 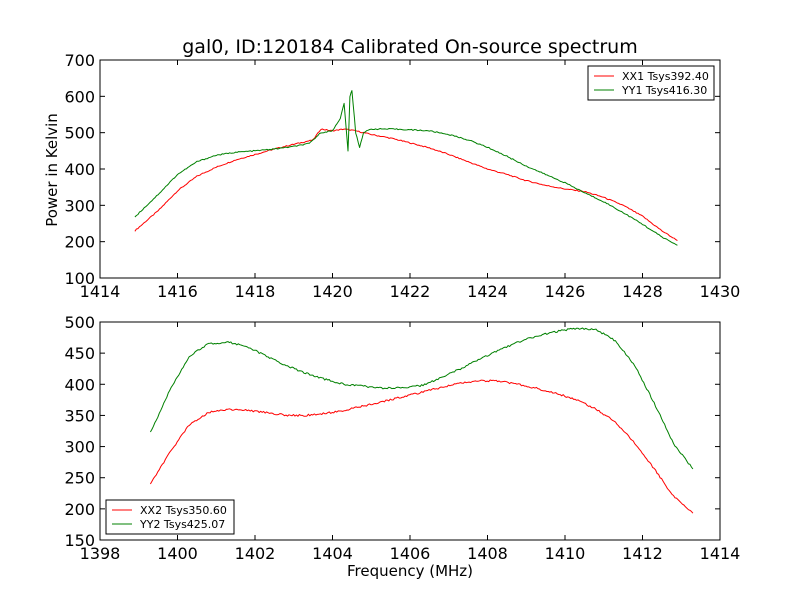 What do you see at coordinates (255, 553) in the screenshot?
I see `x-tick-label: 1402` at bounding box center [255, 553].